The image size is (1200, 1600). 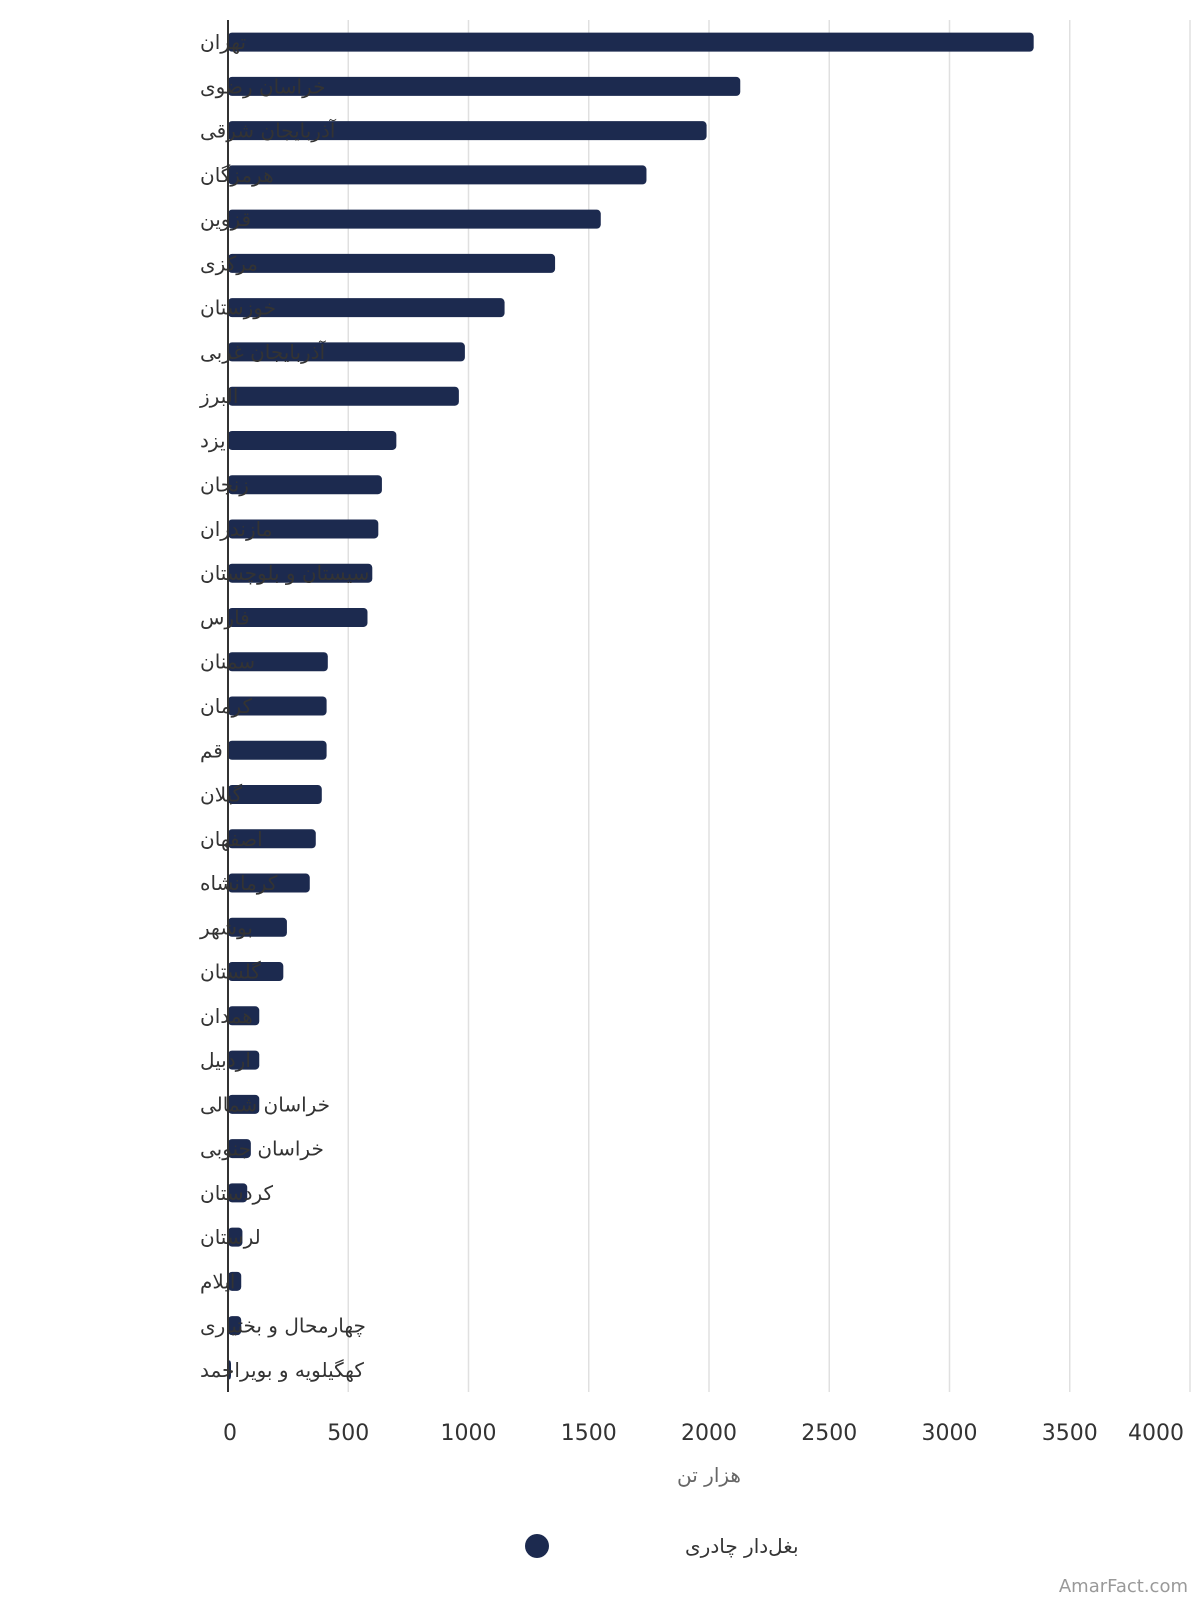 What do you see at coordinates (662, 1546) in the screenshot?
I see `legend: بغل‌دار چادری` at bounding box center [662, 1546].